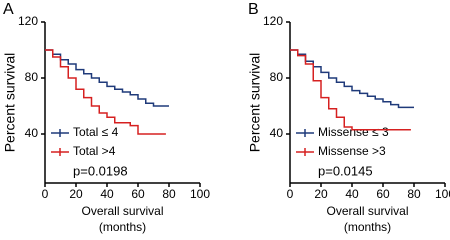  Describe the element at coordinates (253, 9) in the screenshot. I see `panel-label: B` at that location.